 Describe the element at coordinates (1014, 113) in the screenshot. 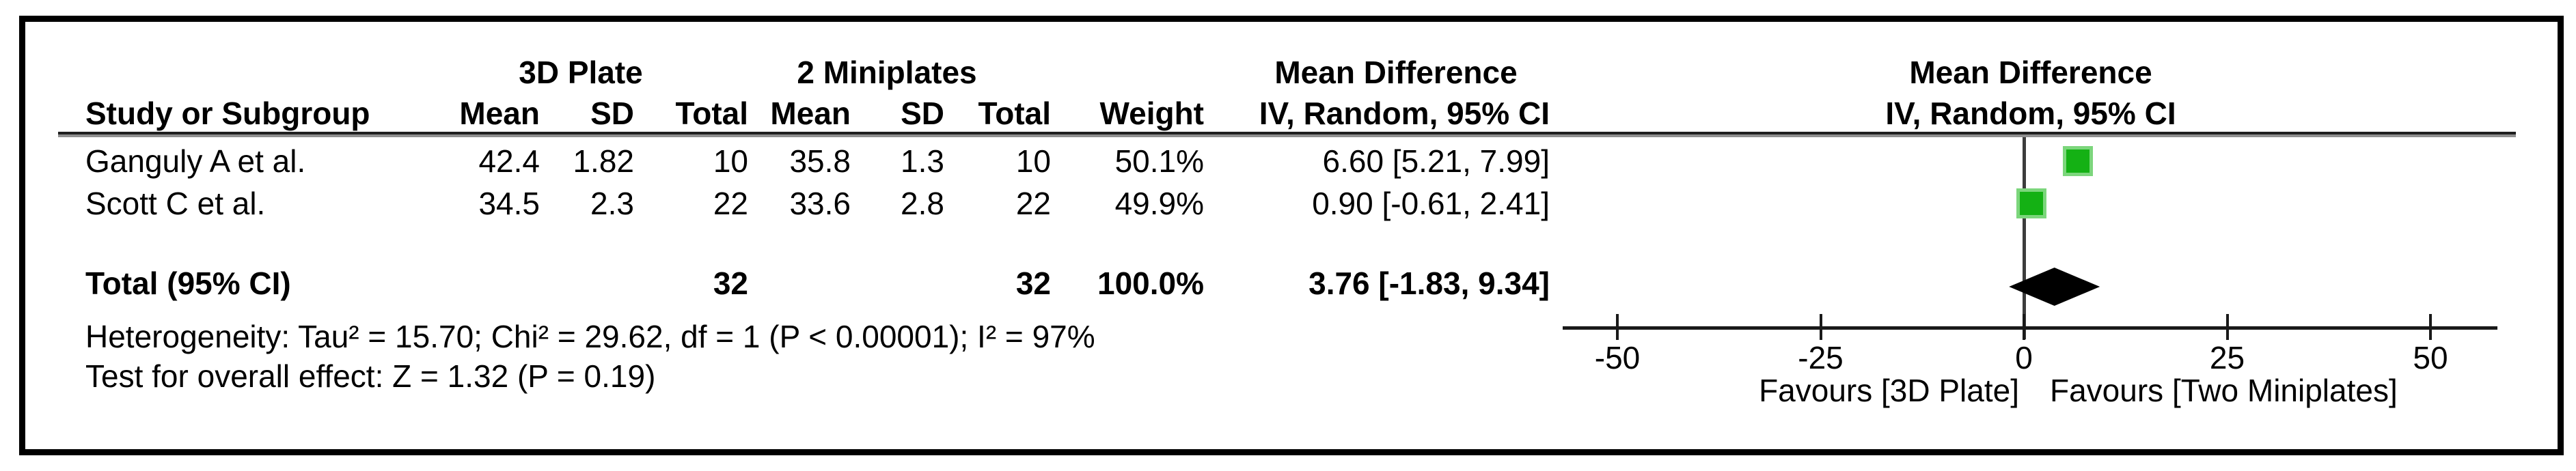

I see `column-header-total2: Total` at that location.